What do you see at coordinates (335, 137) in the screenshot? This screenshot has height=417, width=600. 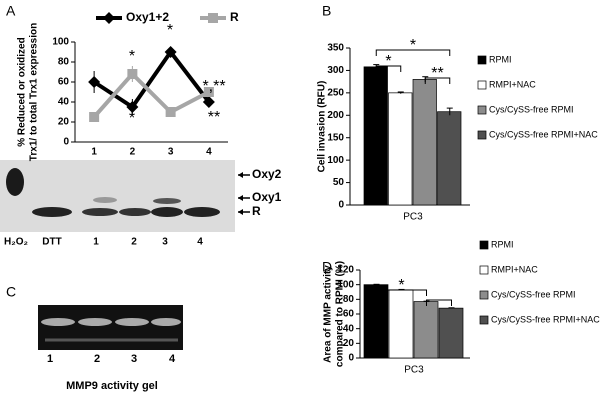 I see `y-tick-label: 150` at bounding box center [335, 137].